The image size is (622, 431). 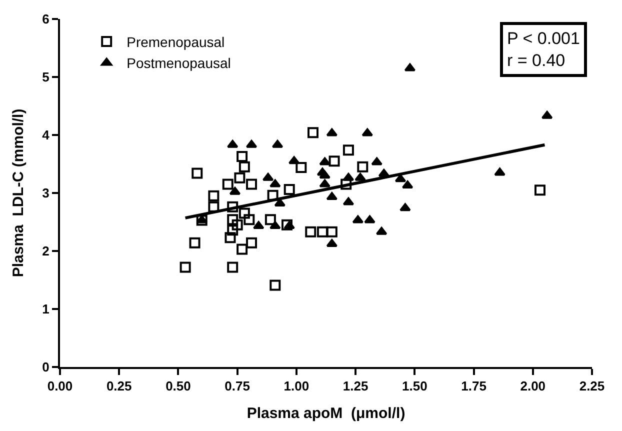 I want to click on x-tick-label: 0.75, so click(x=237, y=386).